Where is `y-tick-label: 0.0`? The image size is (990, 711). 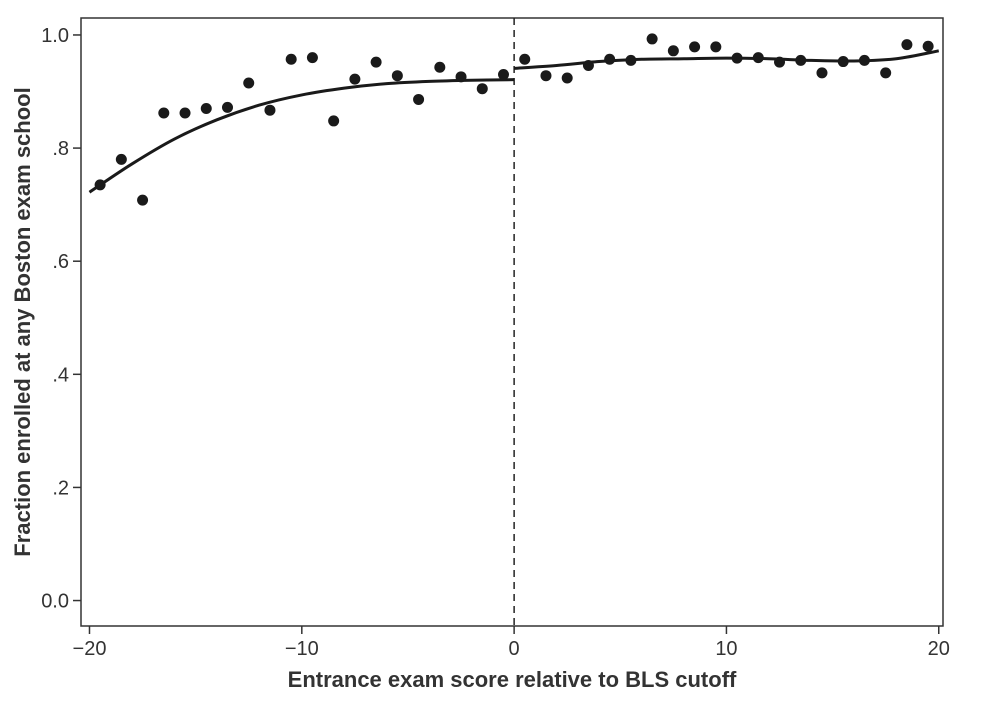 y-tick-label: 0.0 is located at coordinates (55, 602).